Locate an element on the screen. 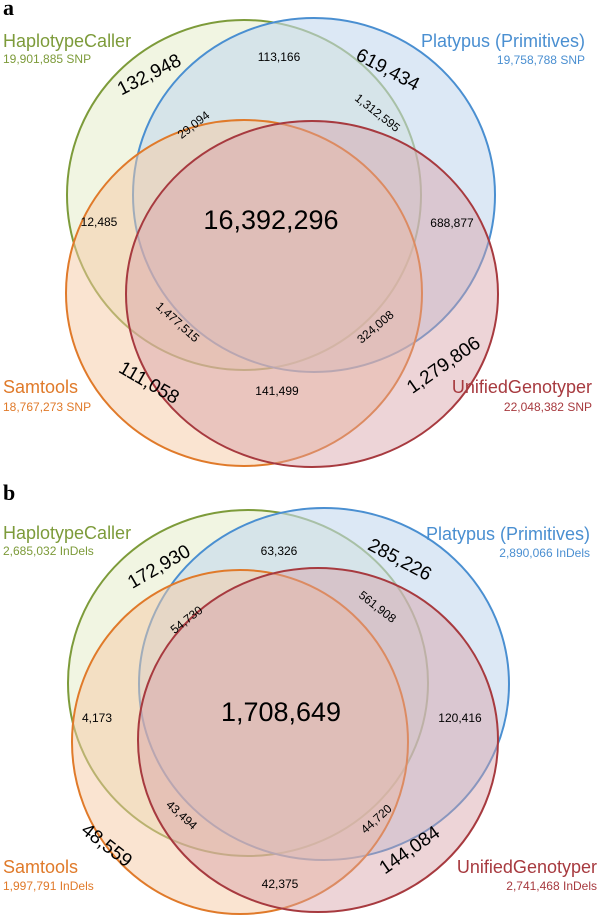 The height and width of the screenshot is (918, 600). panel-b-region-hc-pl: 63,326 is located at coordinates (279, 551).